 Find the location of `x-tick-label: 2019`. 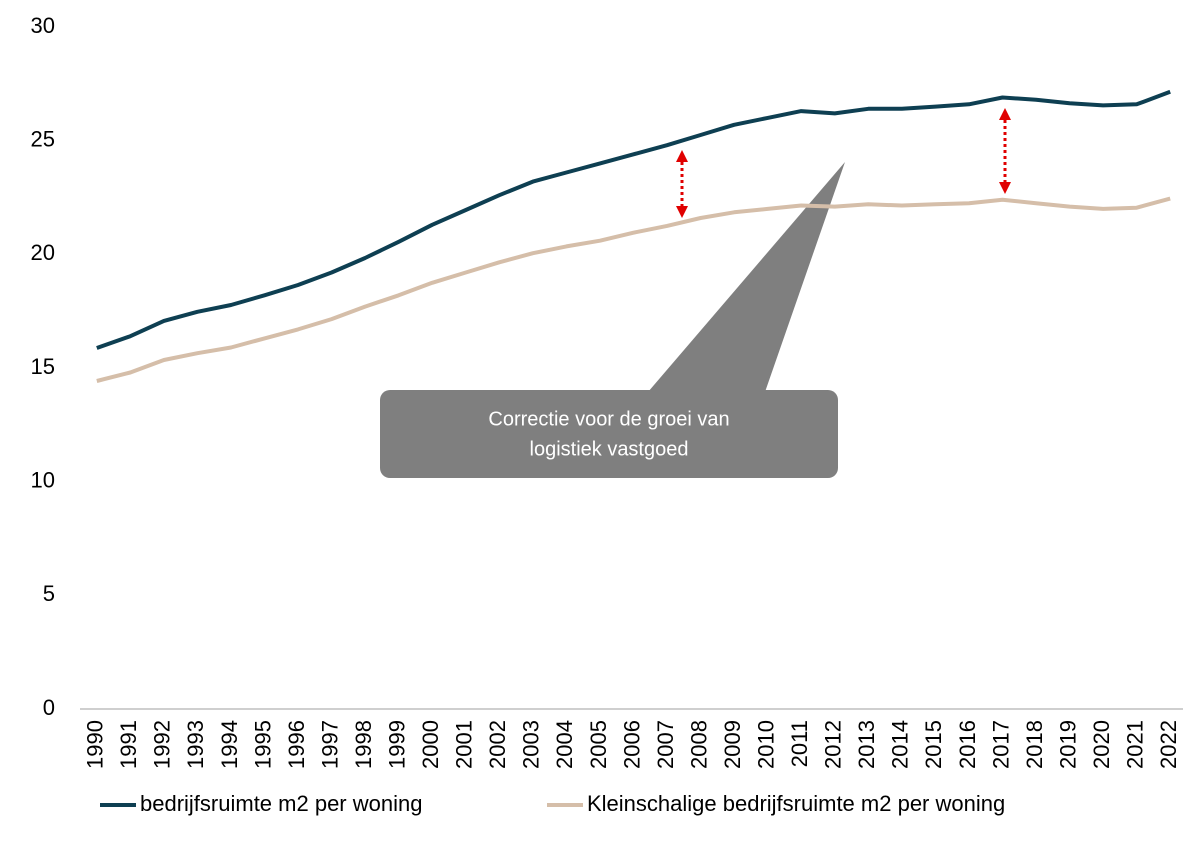

x-tick-label: 2019 is located at coordinates (1067, 744).